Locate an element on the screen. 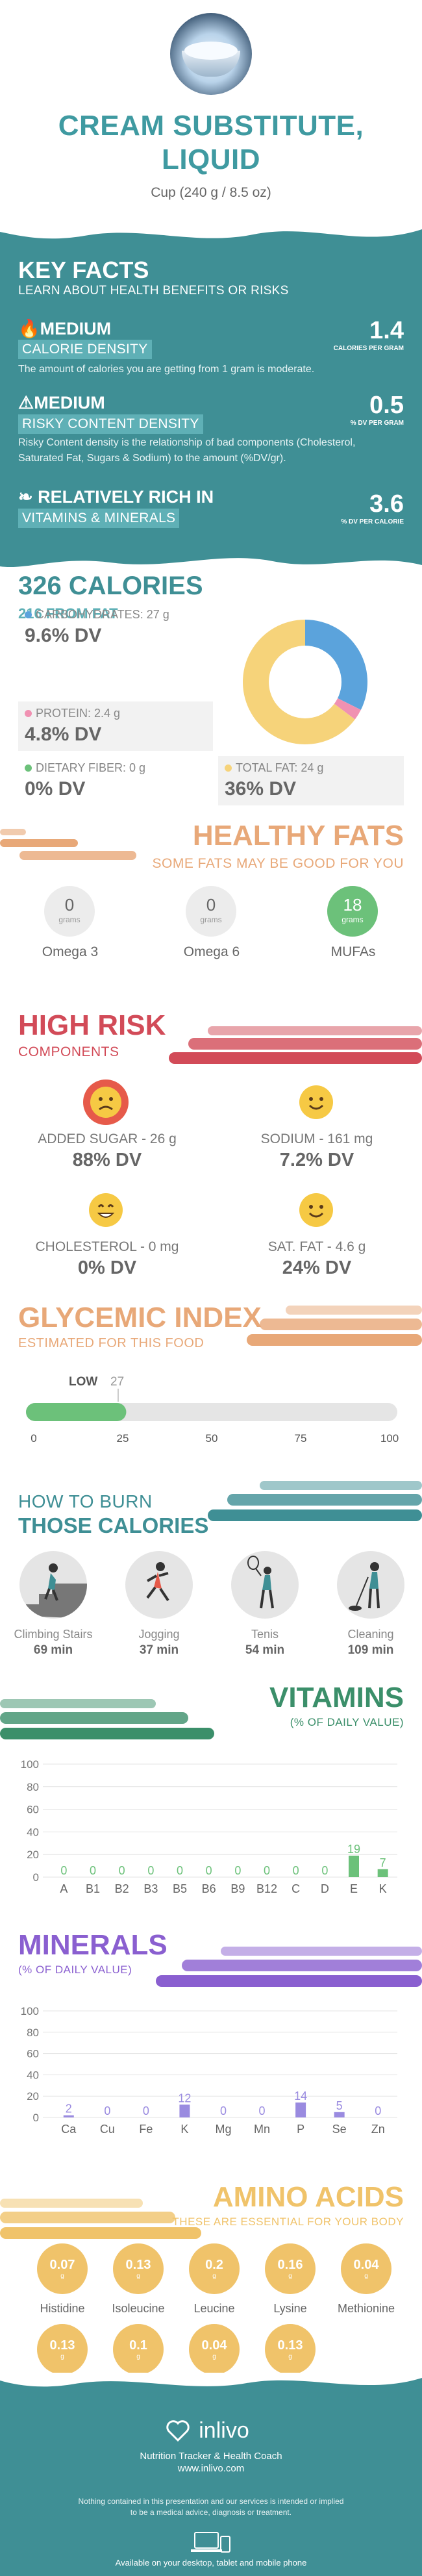  sad-face-icon is located at coordinates (106, 1102).